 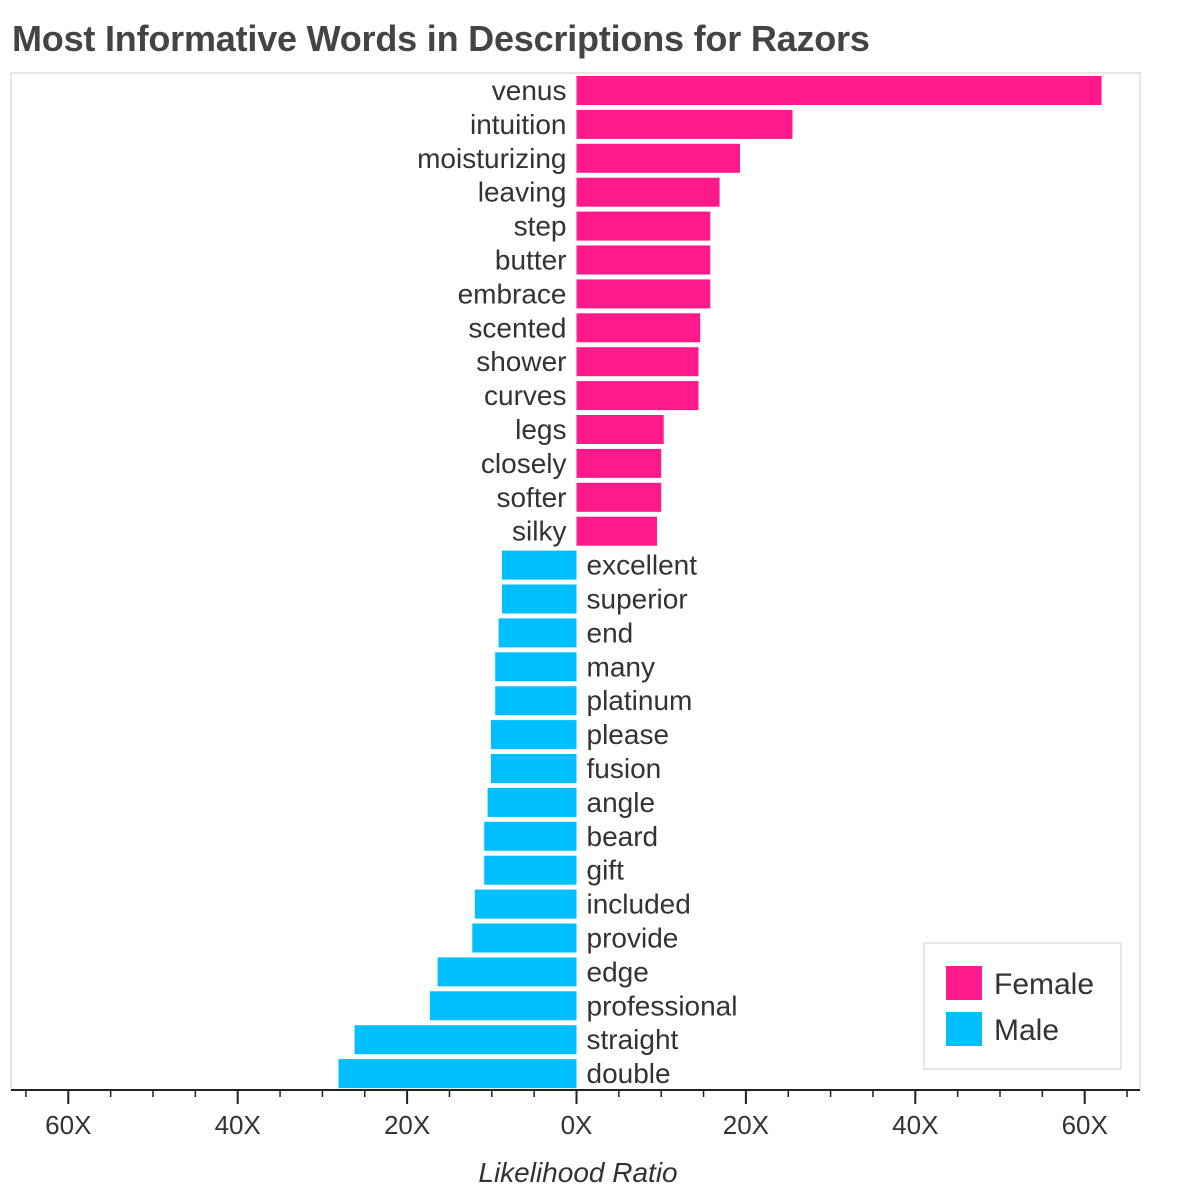 I want to click on word-label-closely: closely, so click(x=524, y=463).